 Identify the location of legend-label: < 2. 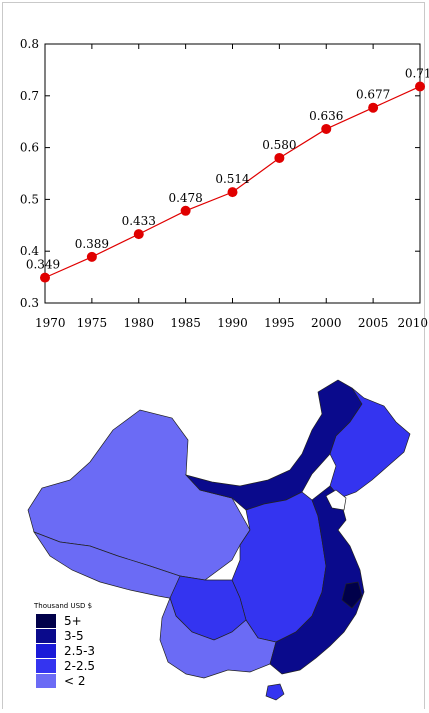
(75, 681).